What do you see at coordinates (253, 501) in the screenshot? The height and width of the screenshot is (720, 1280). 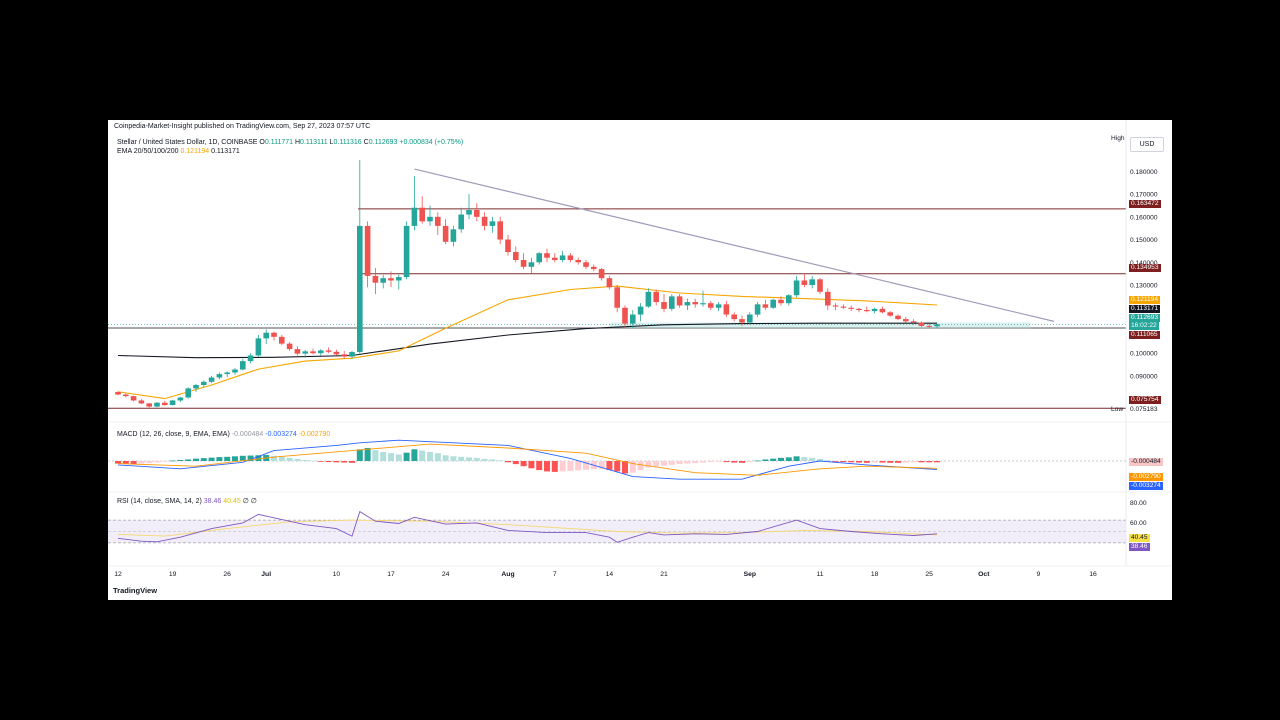 I see `rsi-empty-2: ∅` at bounding box center [253, 501].